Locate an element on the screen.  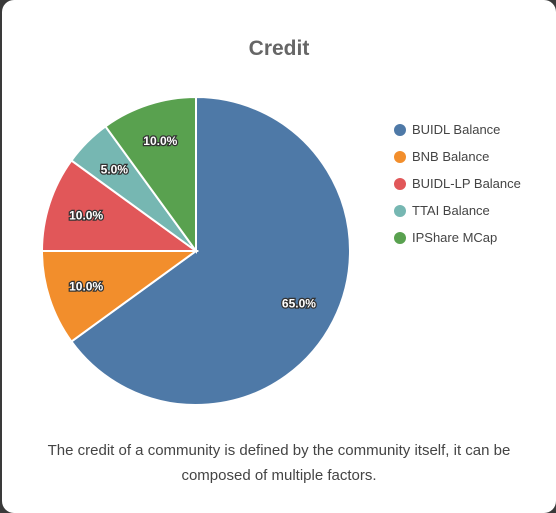
pie-slice-ipshare-mcap is located at coordinates (150, 175).